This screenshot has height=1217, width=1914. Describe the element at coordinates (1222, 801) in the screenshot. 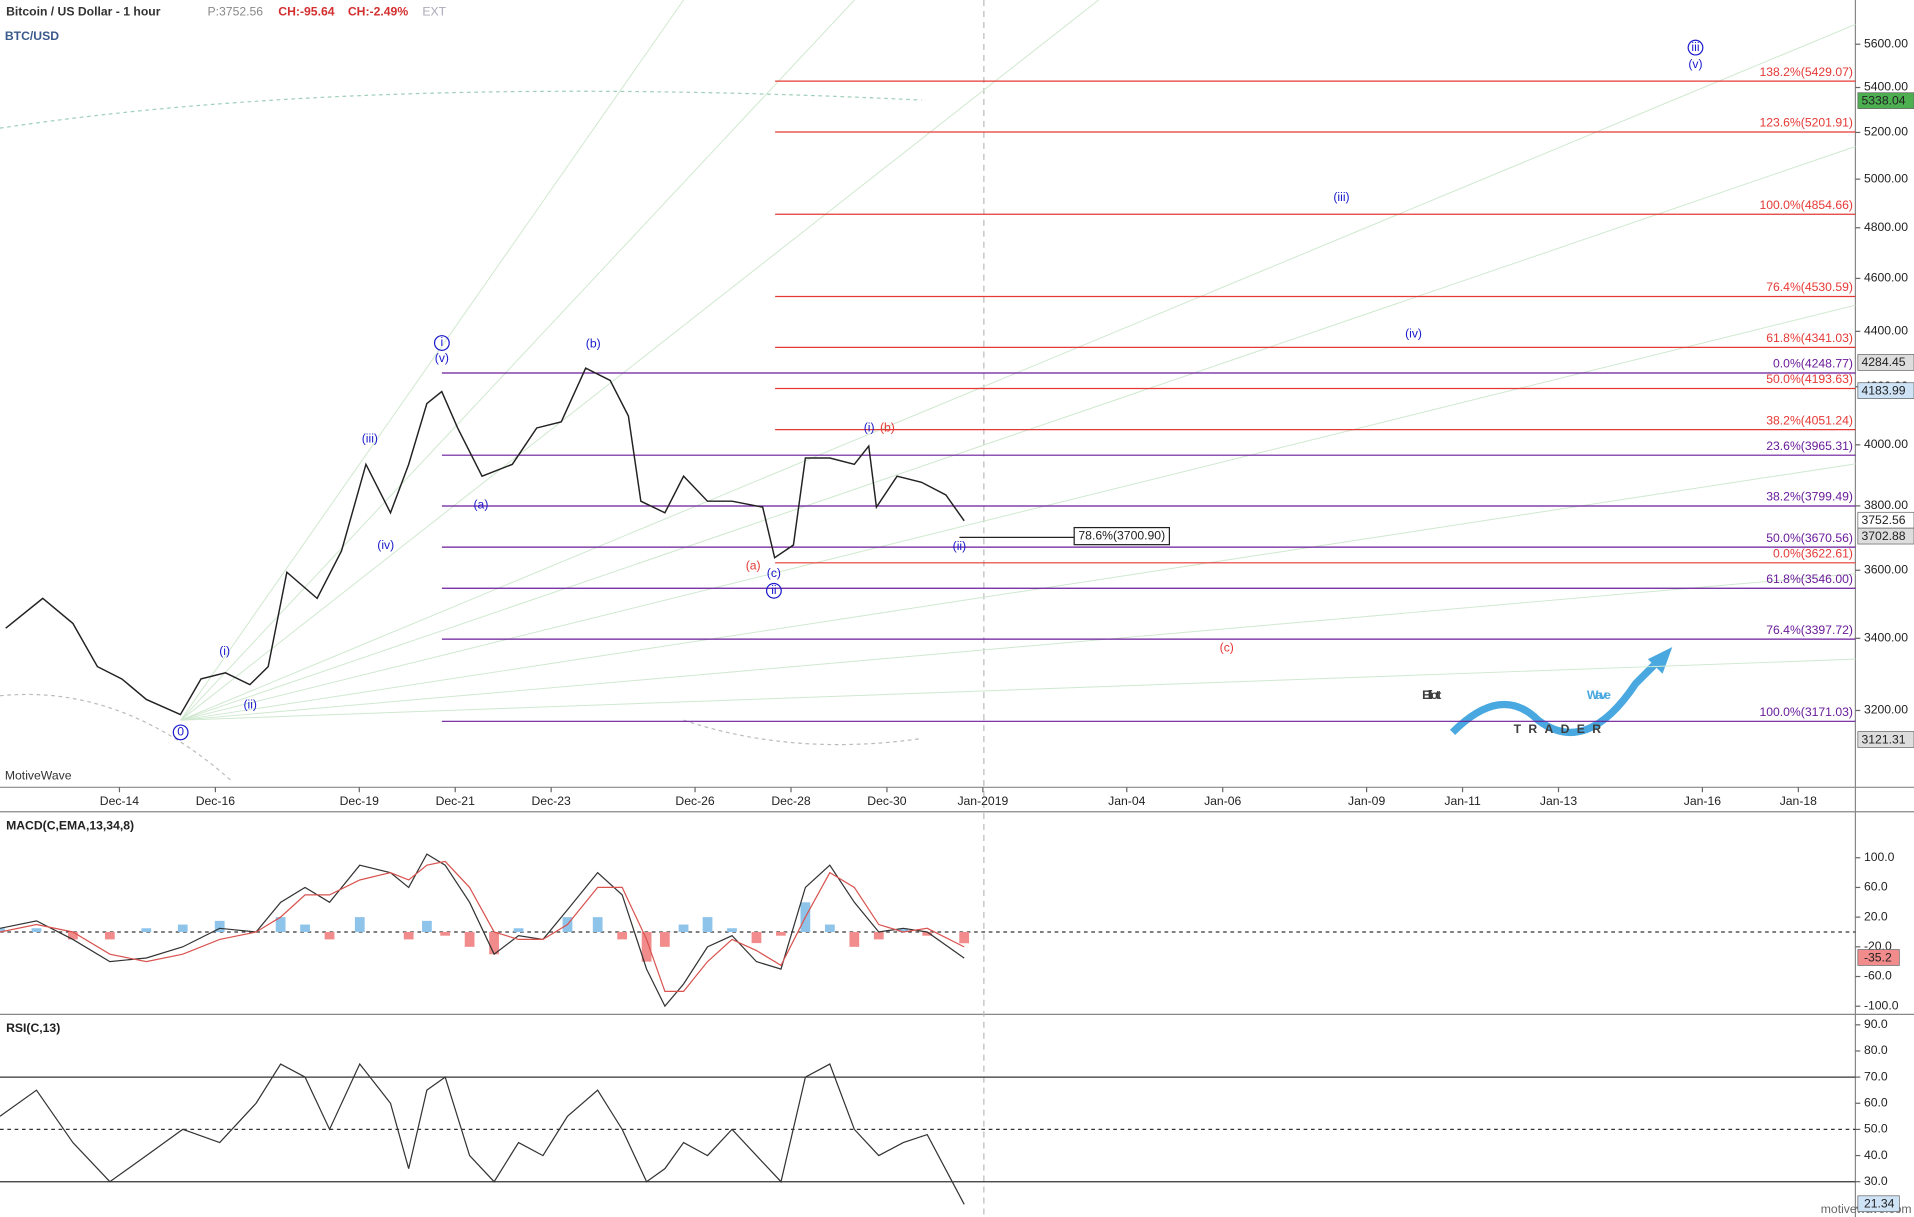

I see `x-tick-label: Jan-06` at that location.